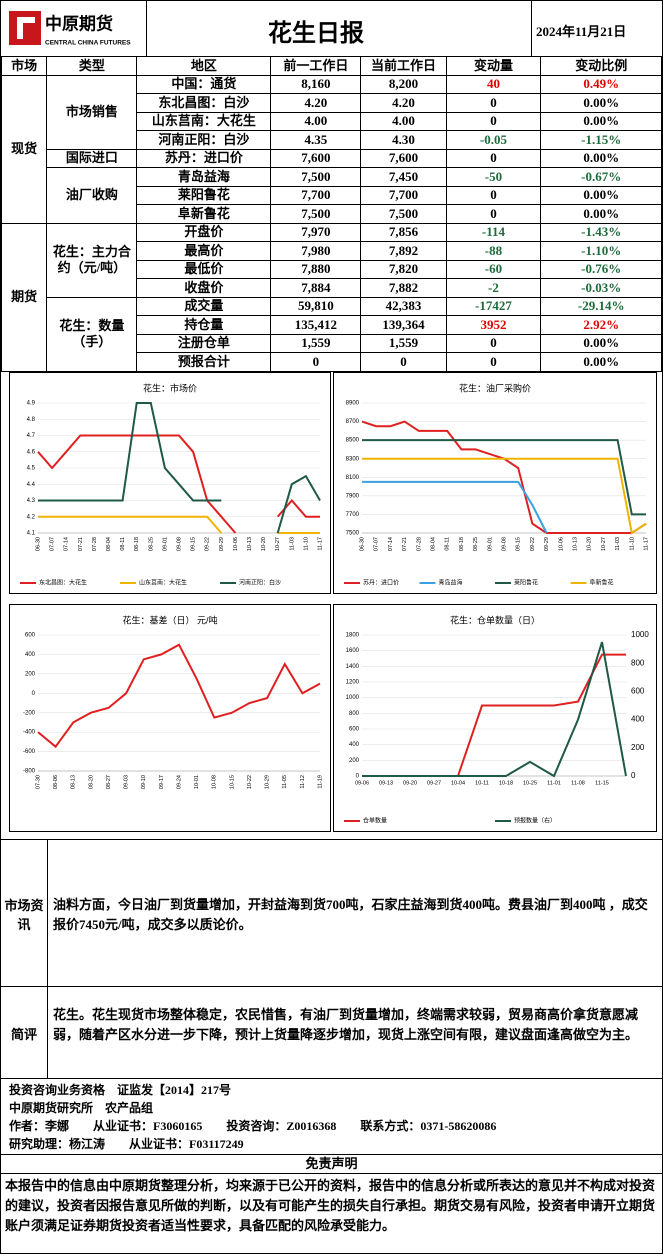 This screenshot has width=663, height=1254. I want to click on table-row: 莱阳鲁花 7,700 7,700 0 0.00%, so click(332, 195).